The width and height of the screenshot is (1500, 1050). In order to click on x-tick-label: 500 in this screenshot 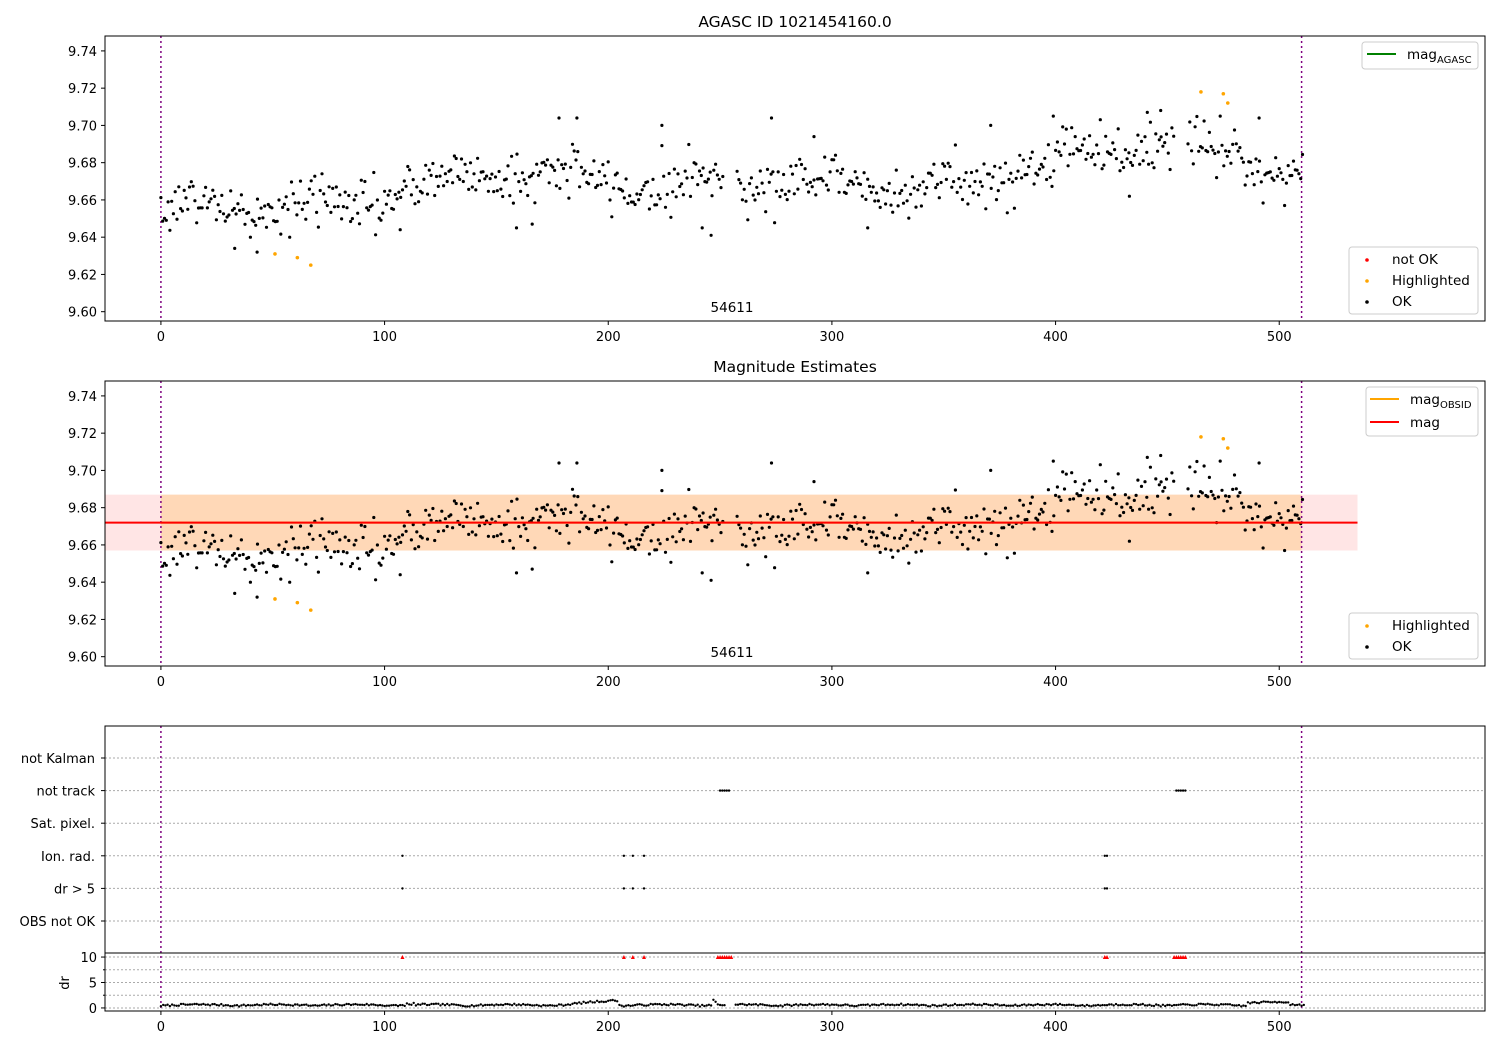, I will do `click(1279, 1027)`.